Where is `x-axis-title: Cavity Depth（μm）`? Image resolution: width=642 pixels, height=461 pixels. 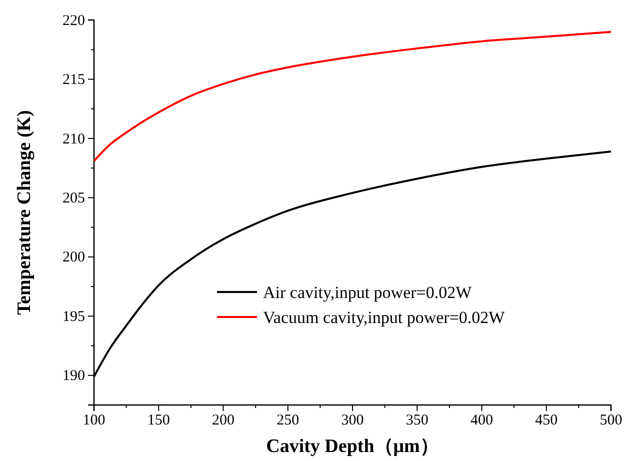
x-axis-title: Cavity Depth（μm） is located at coordinates (352, 446).